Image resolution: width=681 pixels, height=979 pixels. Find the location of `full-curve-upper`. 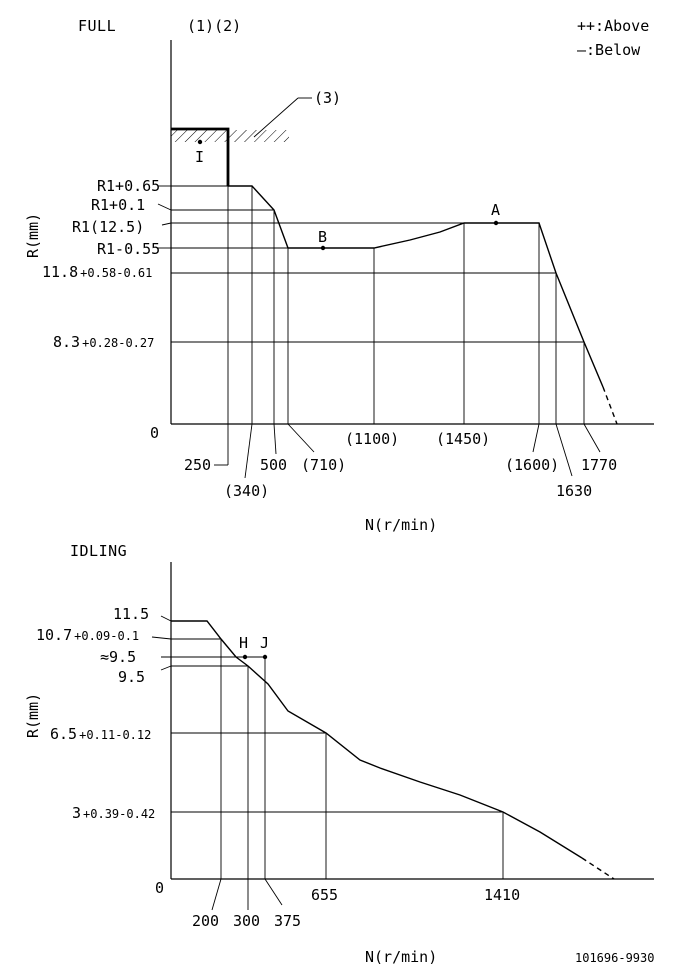

full-curve-upper is located at coordinates (200, 156).